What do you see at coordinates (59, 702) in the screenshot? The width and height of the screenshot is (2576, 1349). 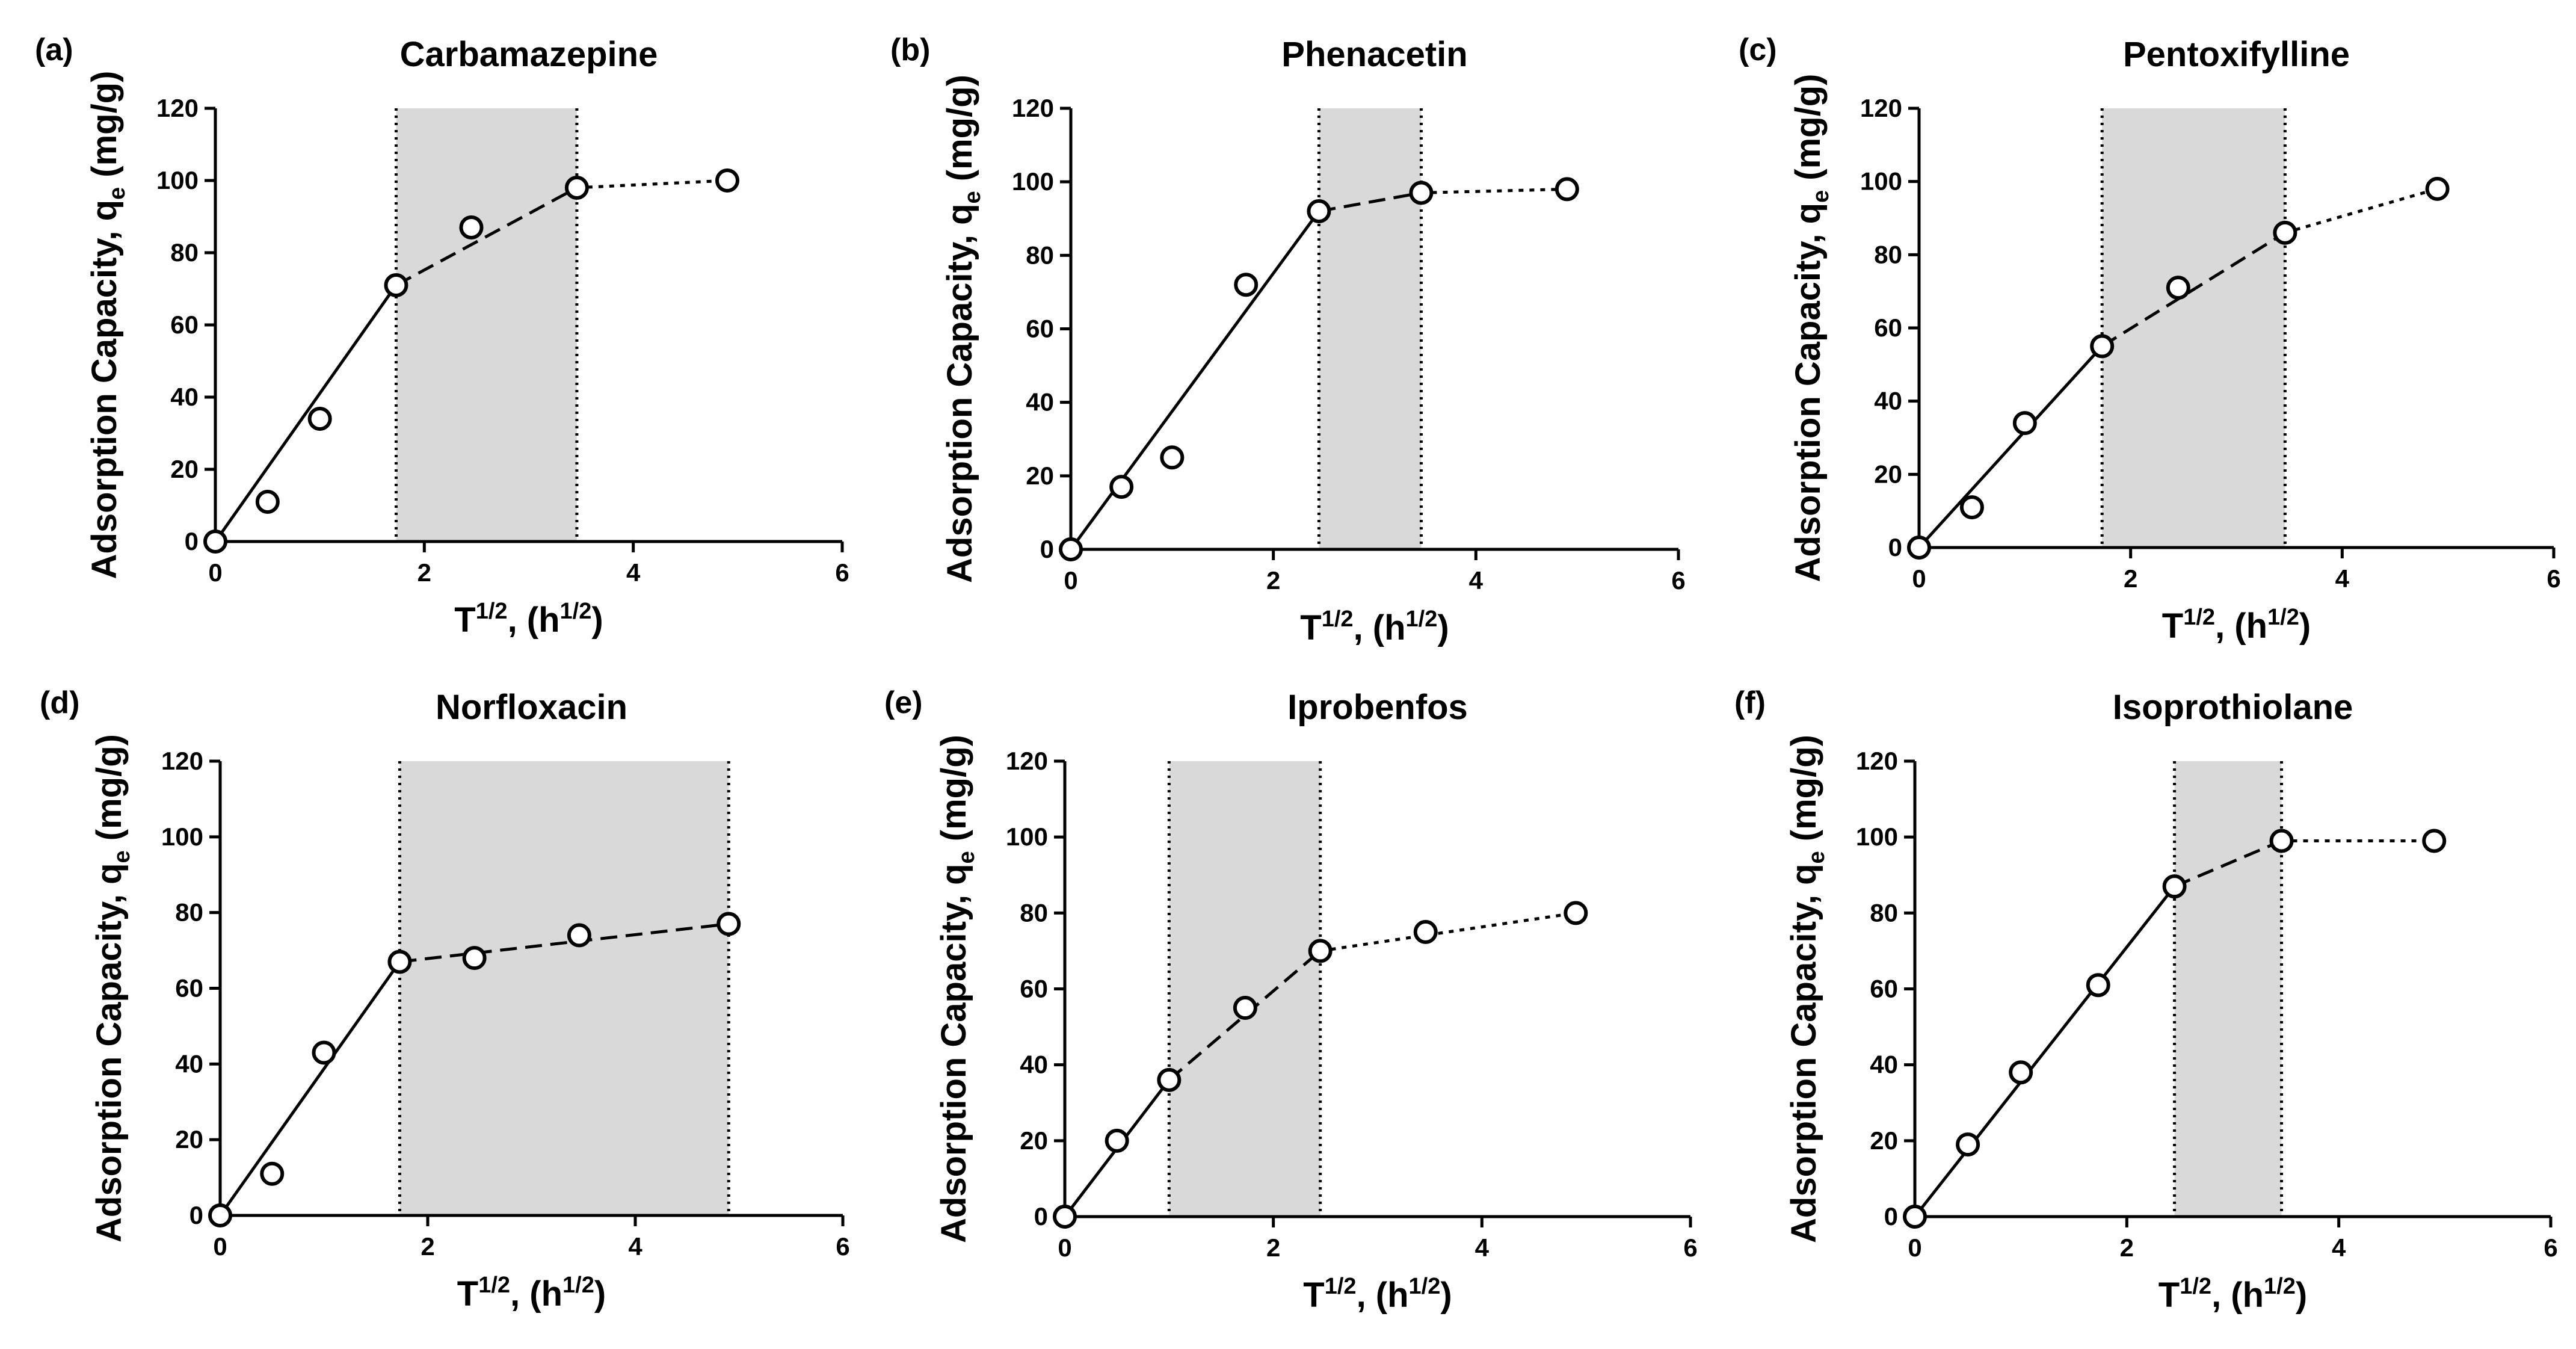 I see `panel-label: (d)` at bounding box center [59, 702].